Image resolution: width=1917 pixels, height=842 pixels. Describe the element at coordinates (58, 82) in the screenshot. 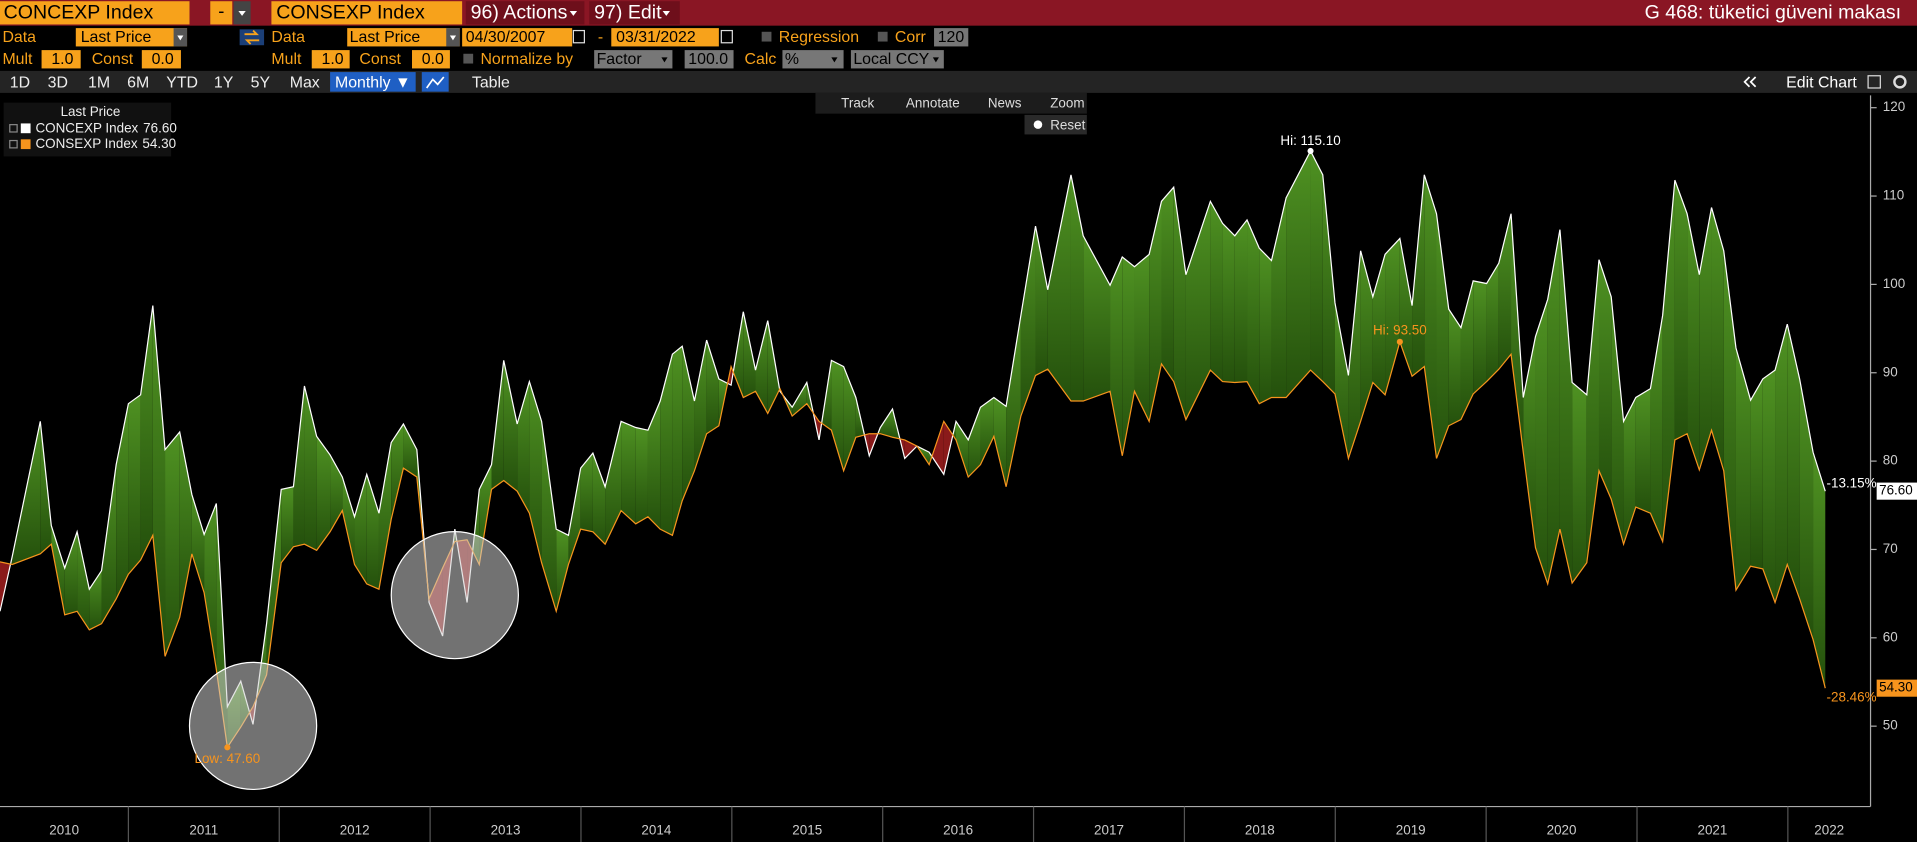

I see `period-button: 3D` at that location.